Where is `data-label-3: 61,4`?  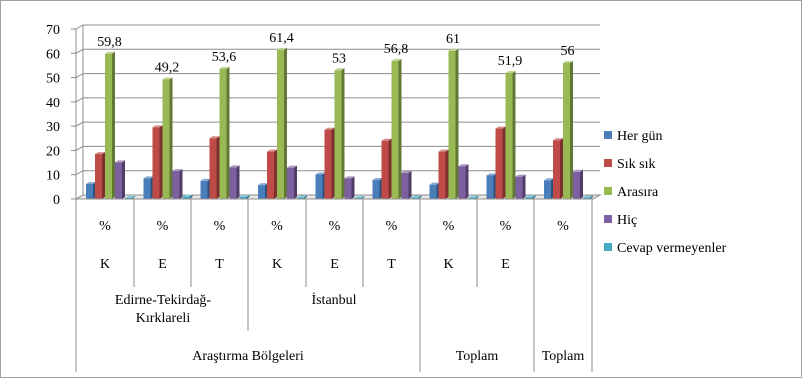 data-label-3: 61,4 is located at coordinates (281, 38).